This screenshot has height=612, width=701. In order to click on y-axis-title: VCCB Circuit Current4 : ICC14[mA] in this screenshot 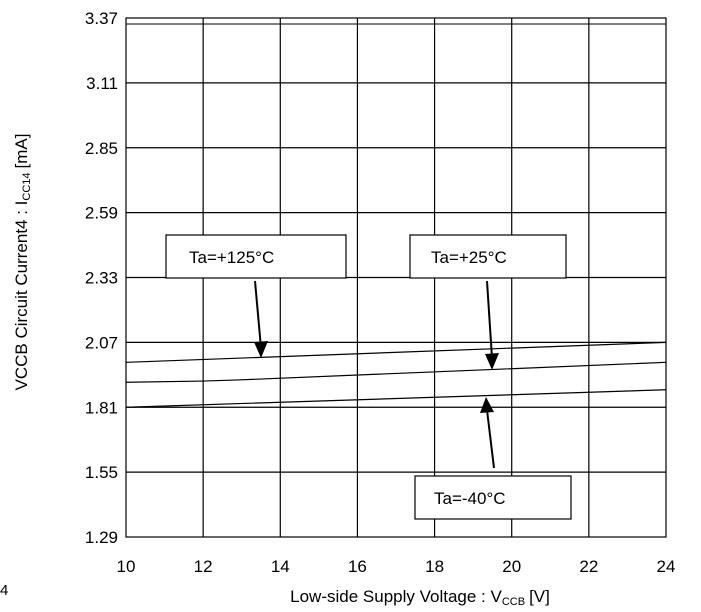, I will do `click(22, 262)`.